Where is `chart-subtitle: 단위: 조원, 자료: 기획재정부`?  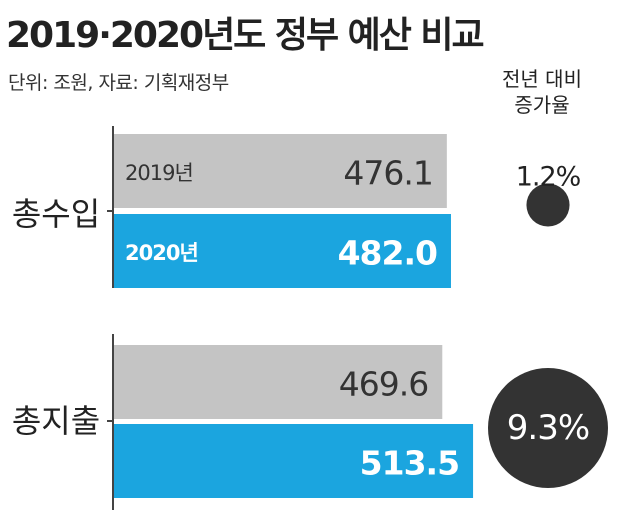 chart-subtitle: 단위: 조원, 자료: 기획재정부 is located at coordinates (118, 83).